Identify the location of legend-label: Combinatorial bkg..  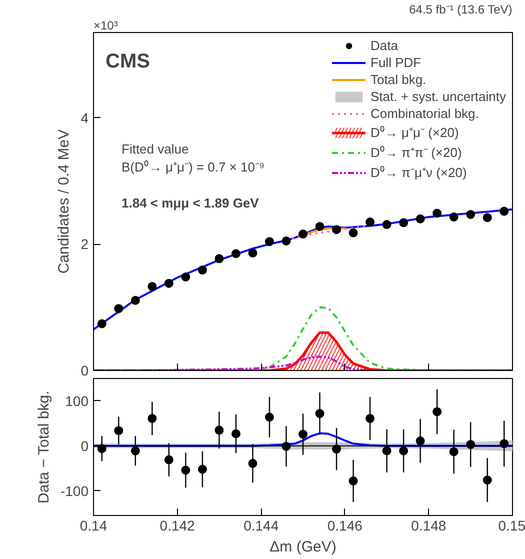
(424, 113).